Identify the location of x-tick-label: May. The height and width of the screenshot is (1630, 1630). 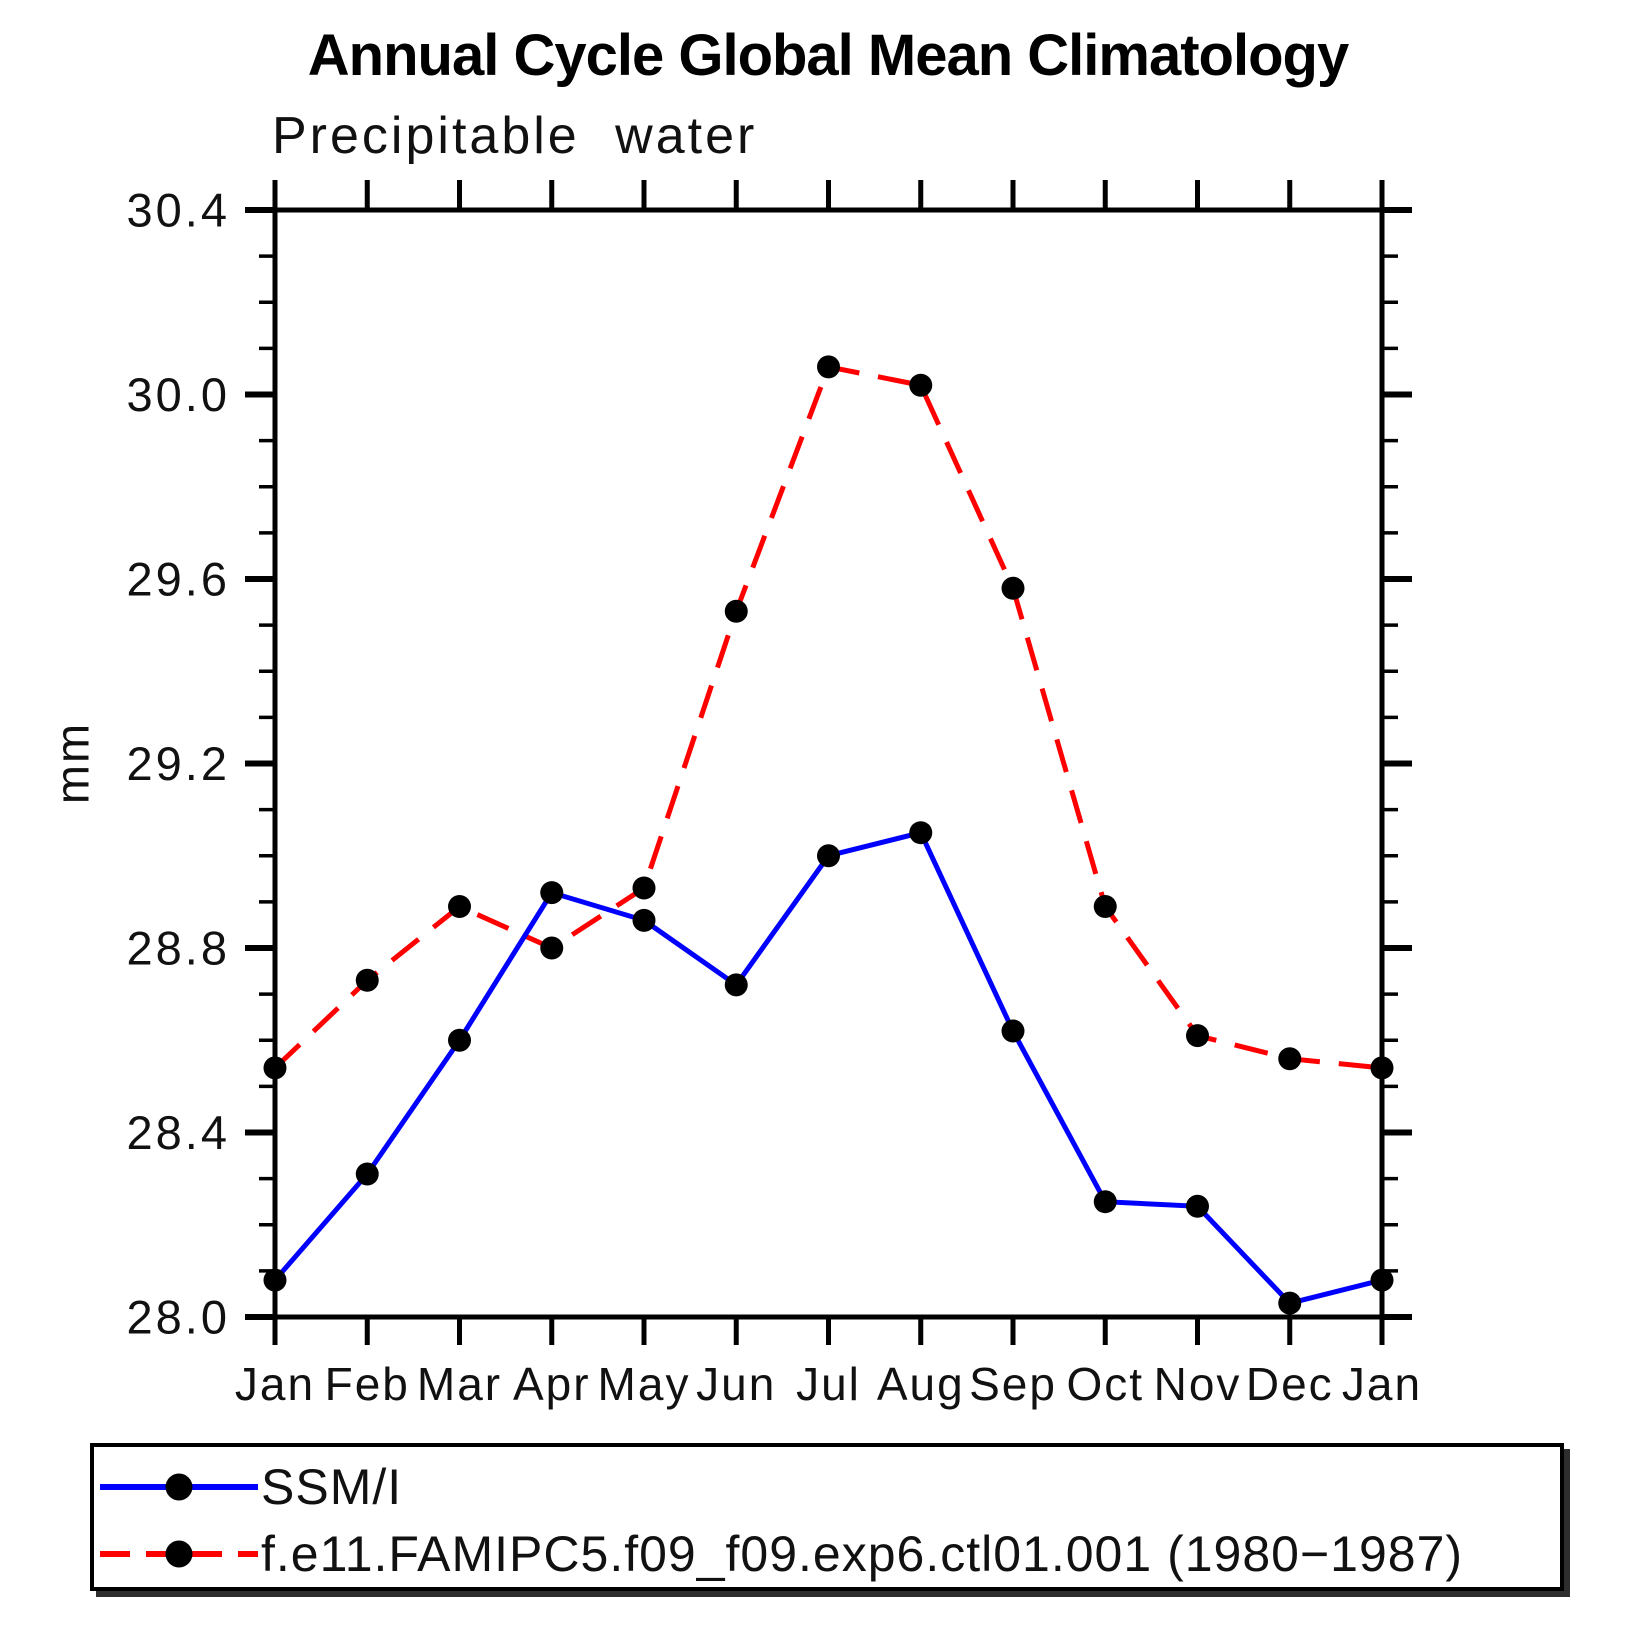
(644, 1384).